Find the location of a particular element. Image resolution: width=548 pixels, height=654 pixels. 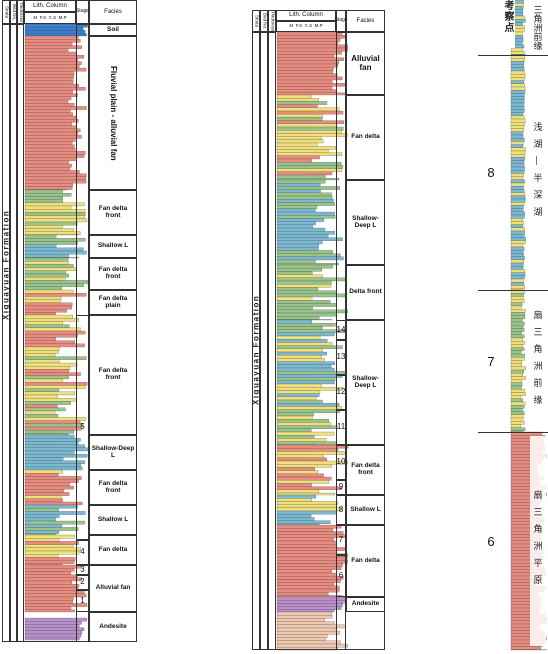

facies-label: 三角洲前缘 is located at coordinates (538, 27).